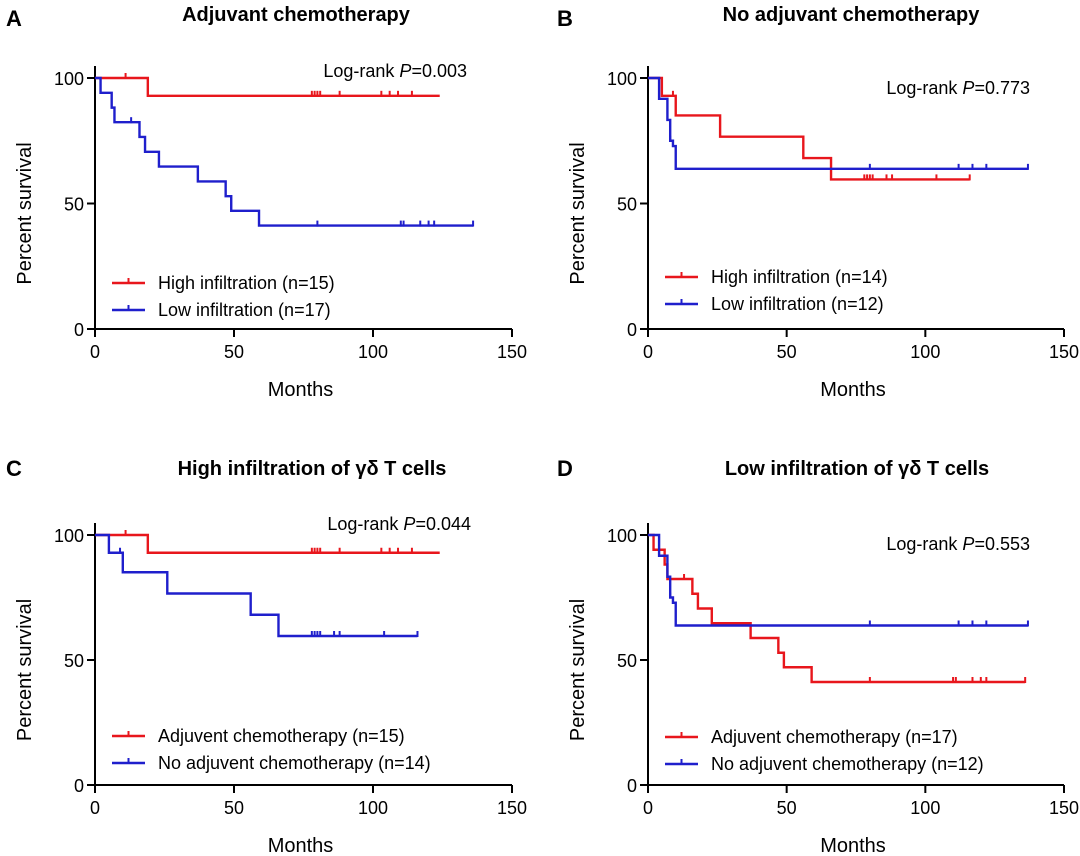 The image size is (1080, 856). I want to click on legend-entry-2: No adjuvent chemotherapy (n=12), so click(824, 764).